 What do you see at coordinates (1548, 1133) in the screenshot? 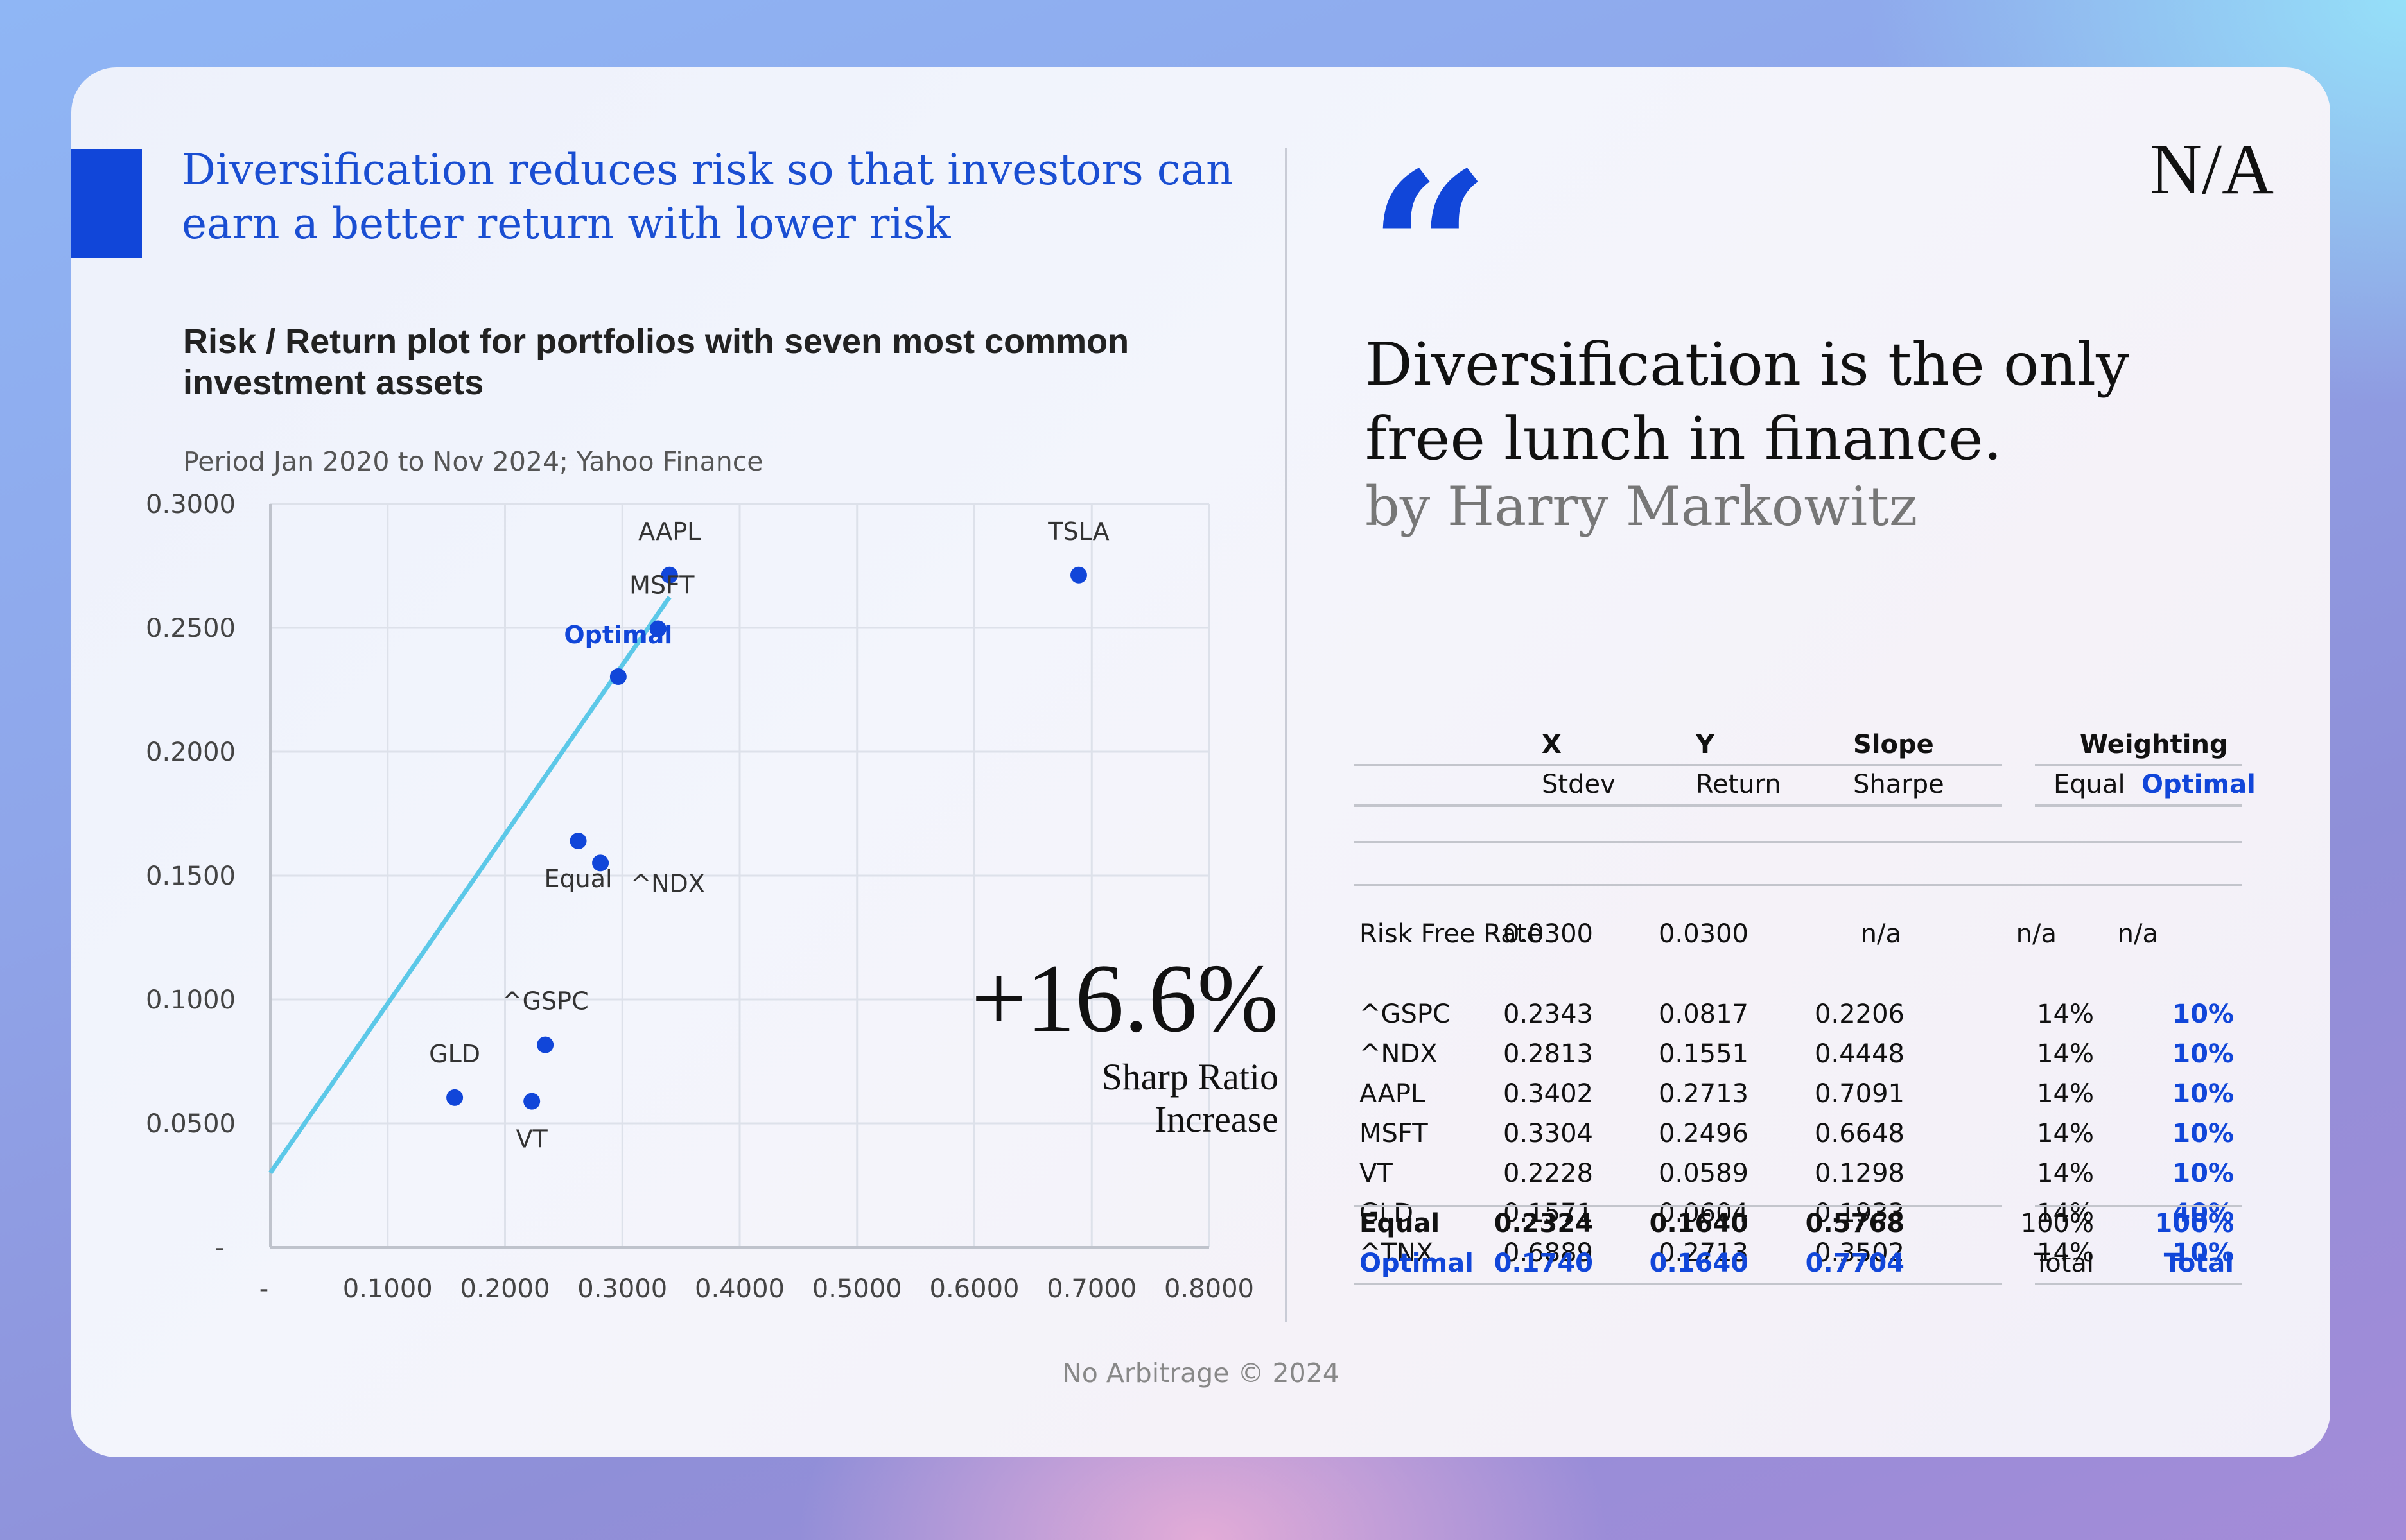
I see `row-msft-x: 0.3304` at bounding box center [1548, 1133].